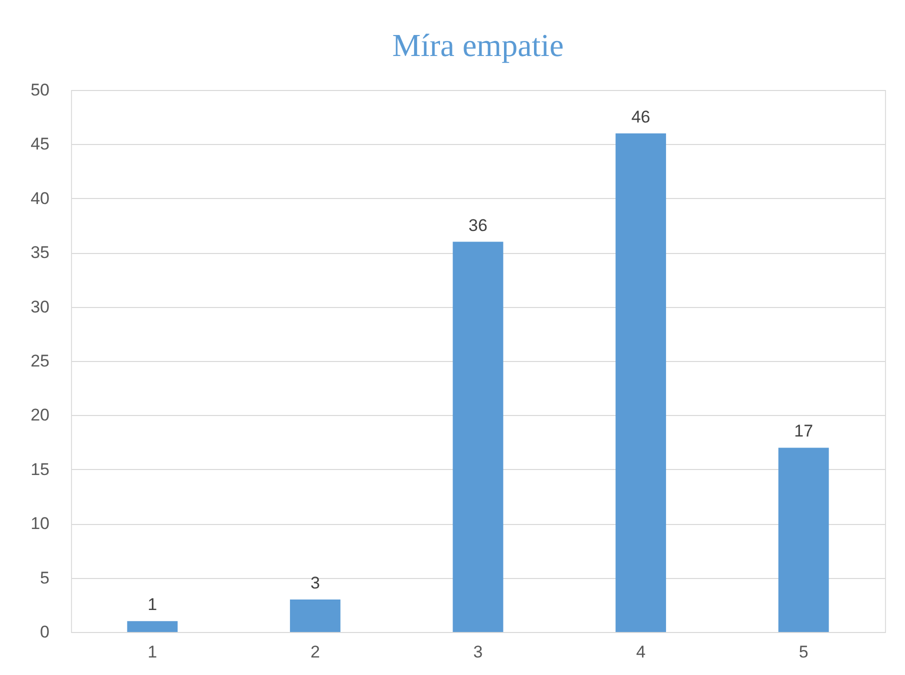 The height and width of the screenshot is (675, 905). I want to click on y-tick-label: 0, so click(45, 632).